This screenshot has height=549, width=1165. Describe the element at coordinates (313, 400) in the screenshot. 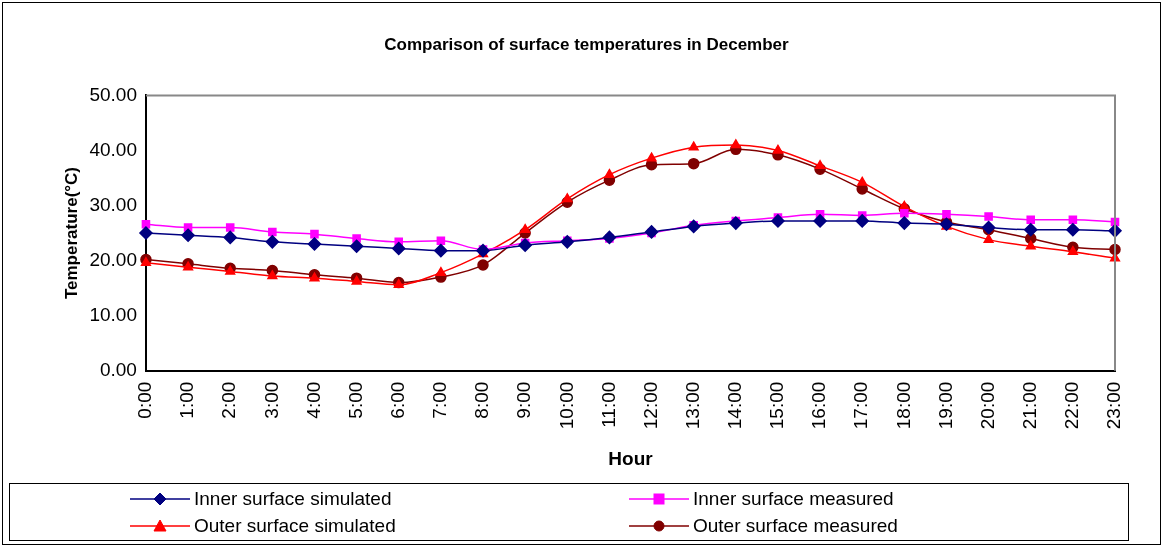

I see `x-tick-label: 4:00` at that location.